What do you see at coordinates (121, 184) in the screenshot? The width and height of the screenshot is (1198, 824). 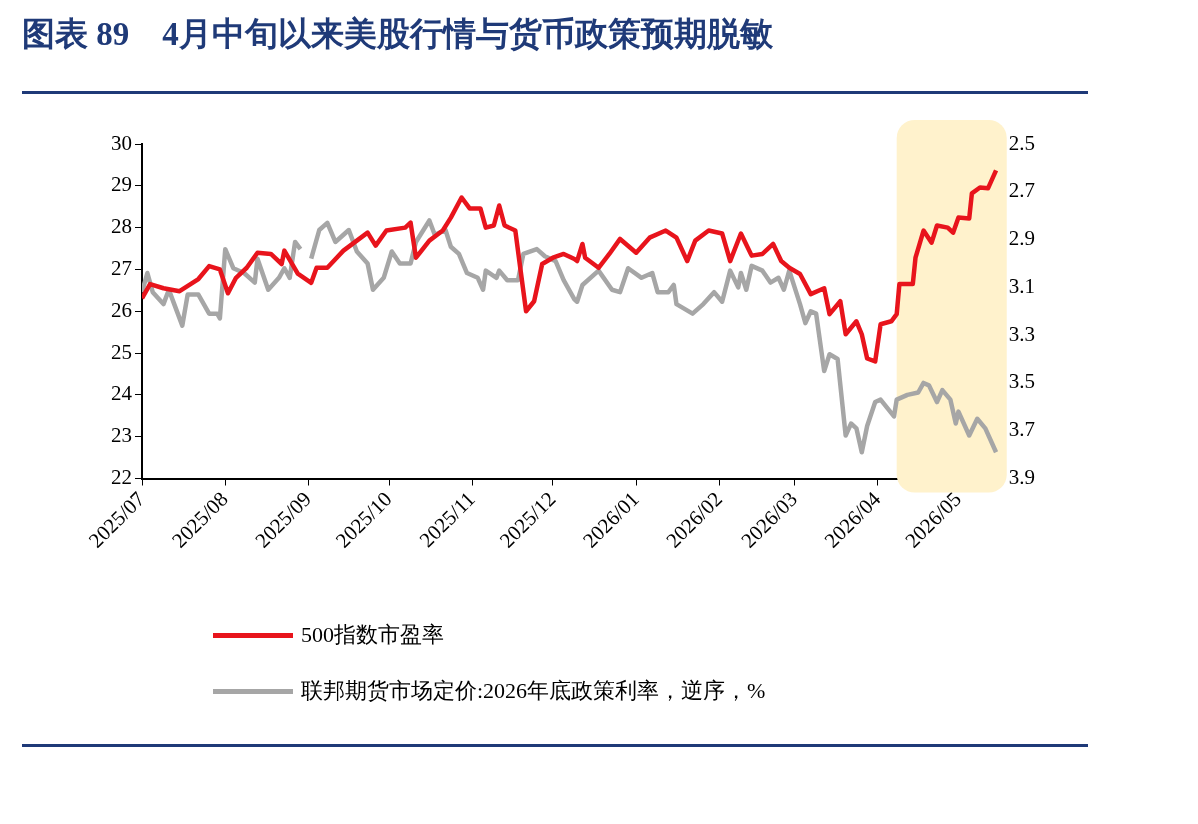 I see `y-tick-label: 29` at bounding box center [121, 184].